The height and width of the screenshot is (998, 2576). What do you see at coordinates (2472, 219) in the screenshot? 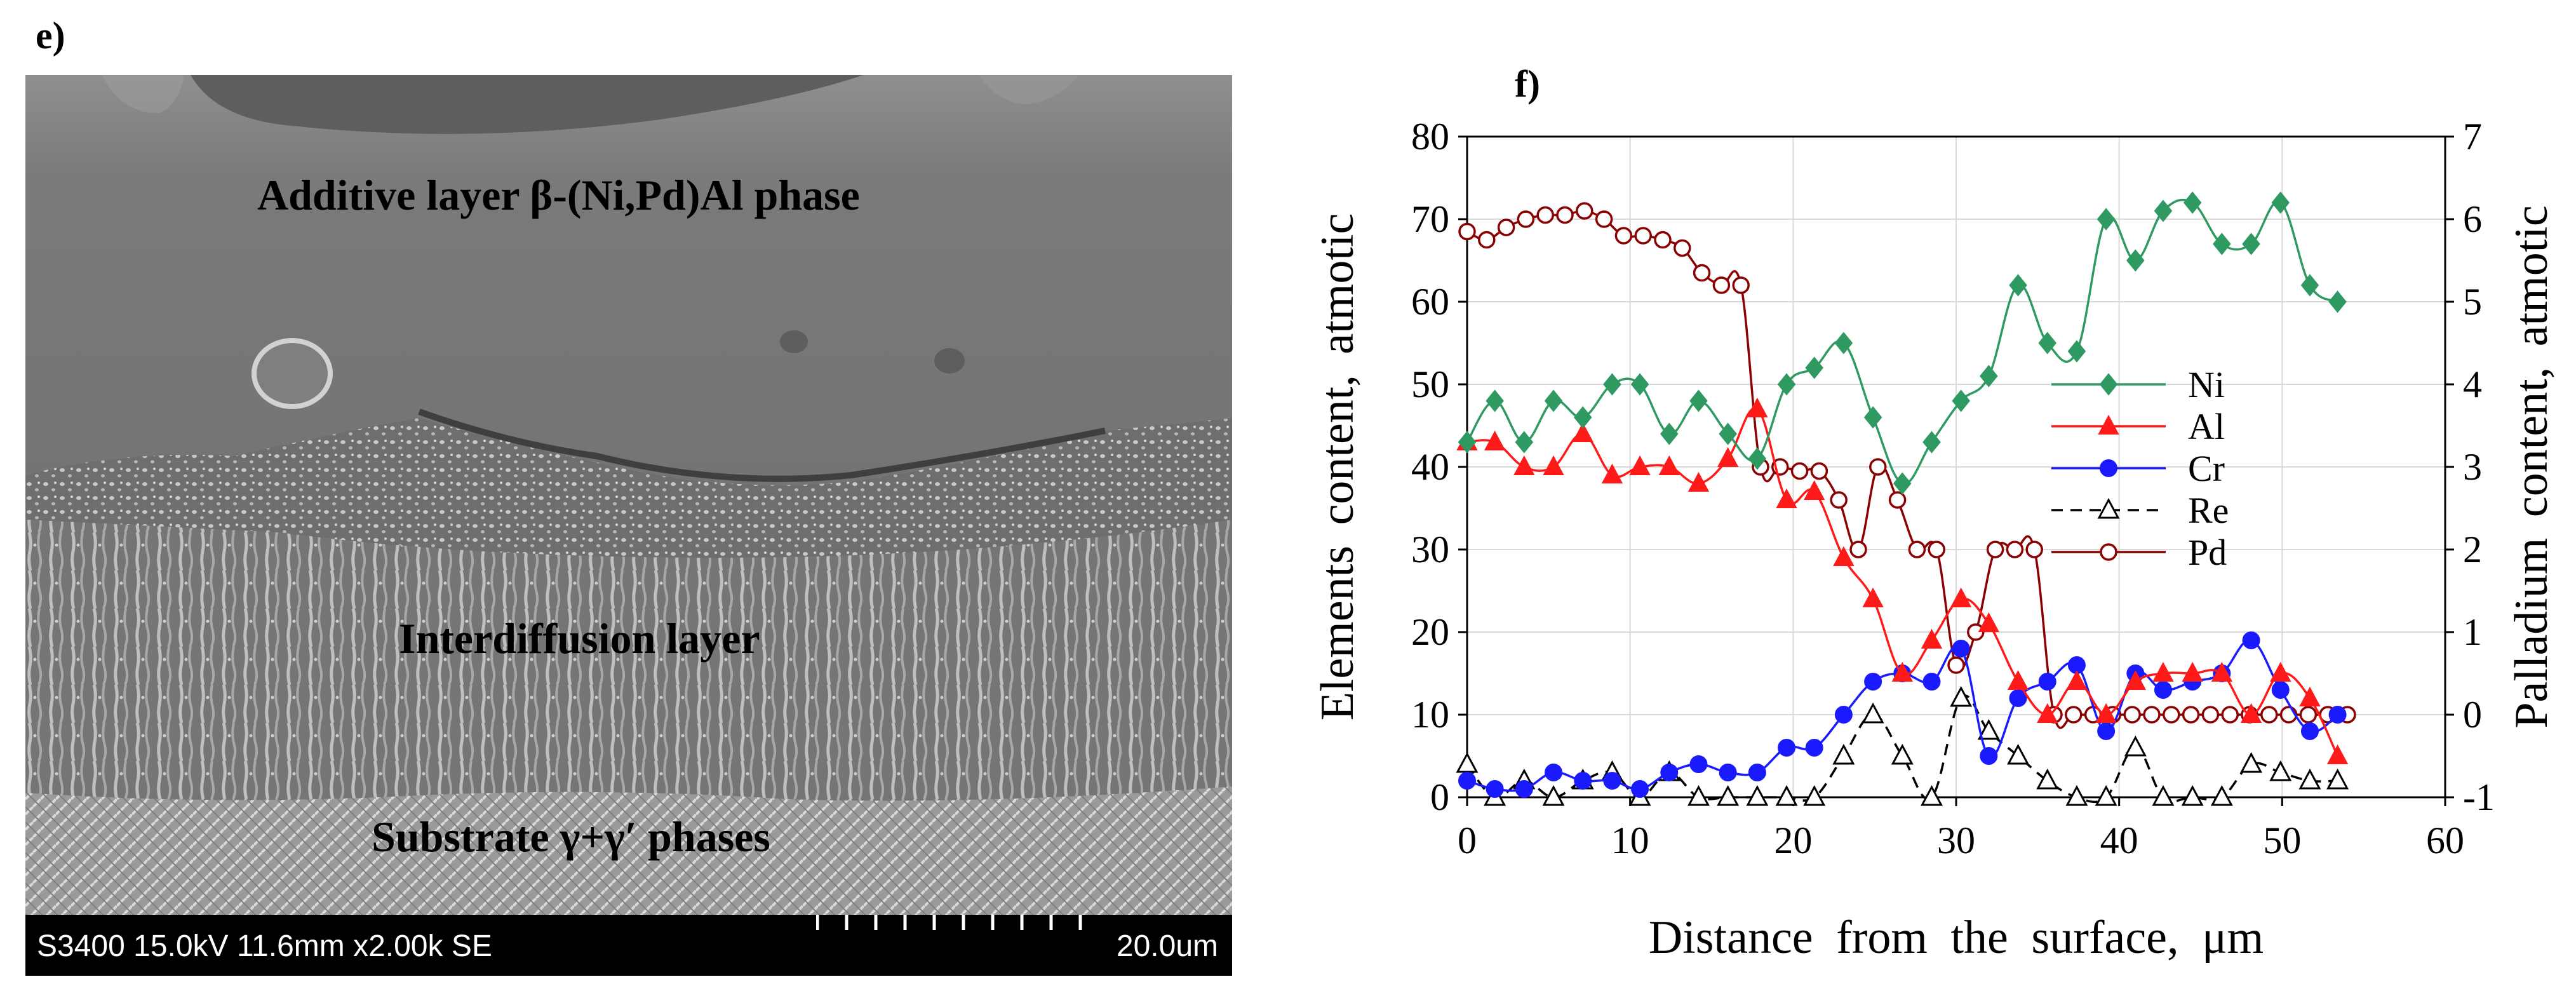
I see `y2-tick-label: 6` at bounding box center [2472, 219].